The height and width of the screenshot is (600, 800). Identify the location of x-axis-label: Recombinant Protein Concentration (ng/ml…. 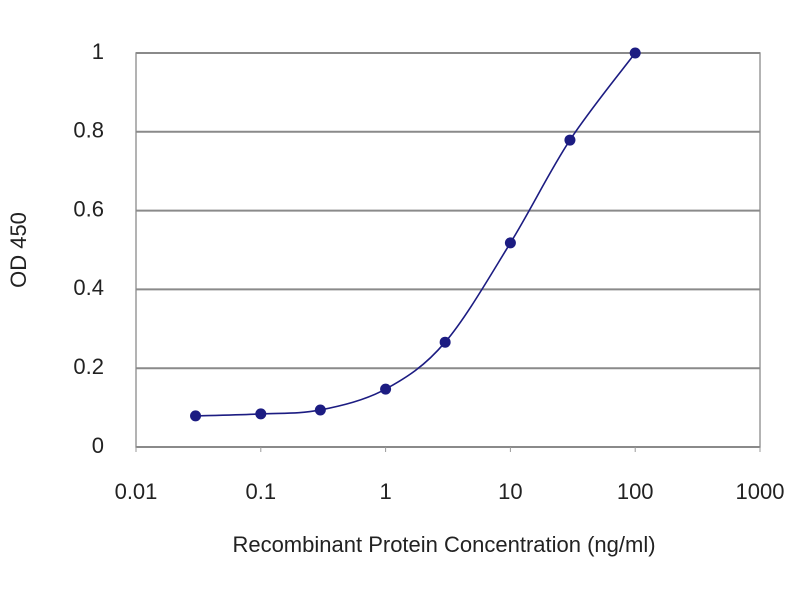
(443, 544).